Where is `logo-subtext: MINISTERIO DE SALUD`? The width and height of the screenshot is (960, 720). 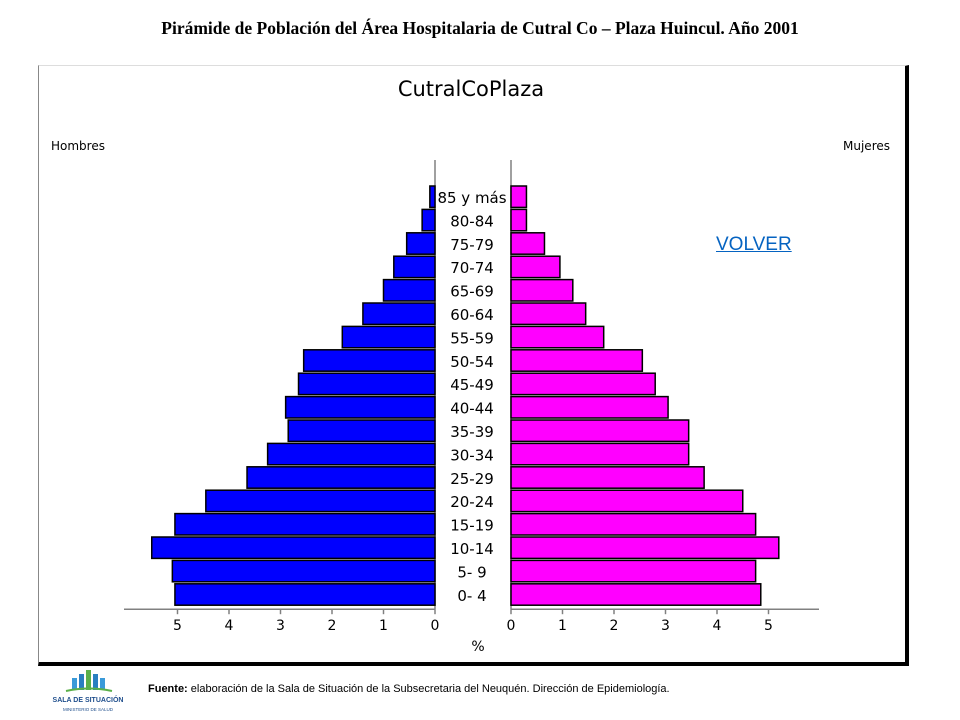
logo-subtext: MINISTERIO DE SALUD is located at coordinates (88, 709).